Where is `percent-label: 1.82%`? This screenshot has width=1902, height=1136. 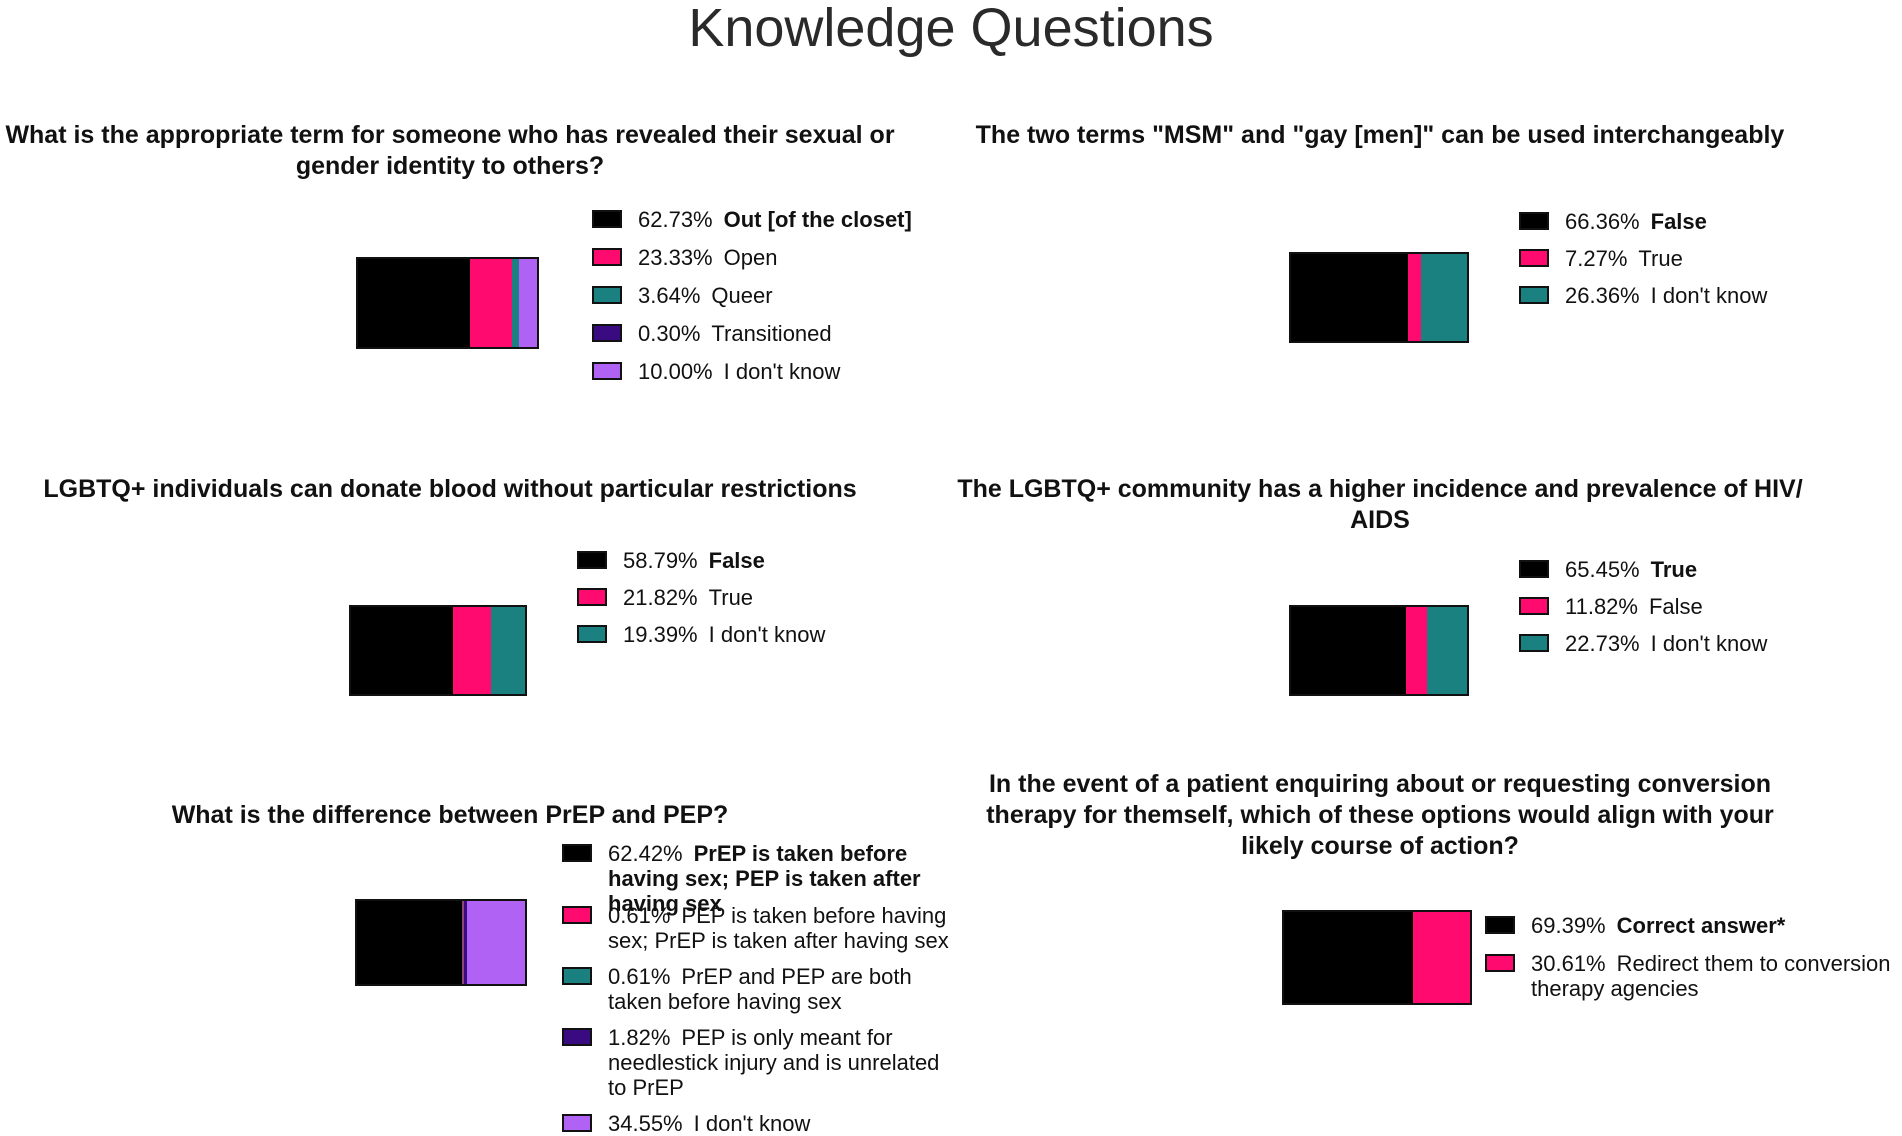
percent-label: 1.82% is located at coordinates (639, 1037).